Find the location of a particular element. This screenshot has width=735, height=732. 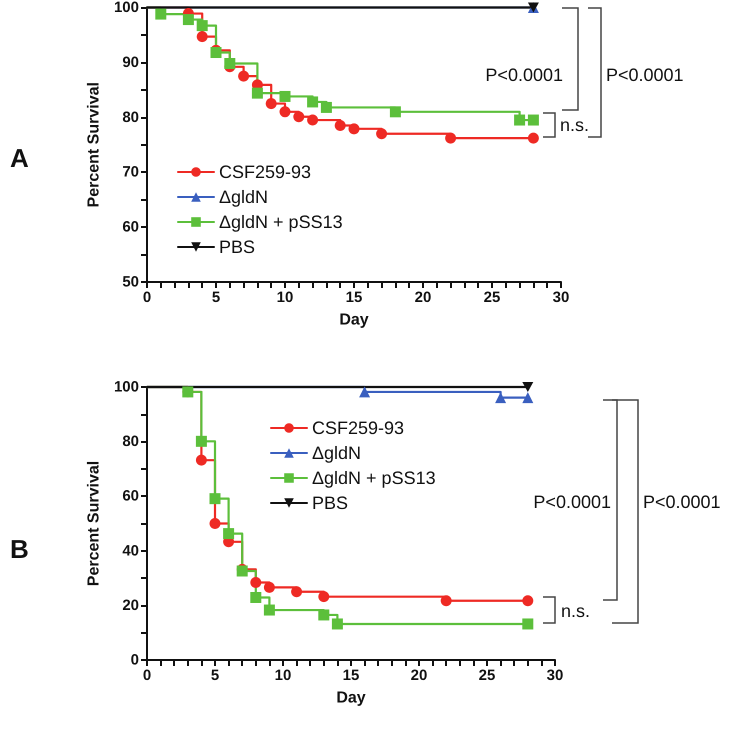

text: B is located at coordinates (19, 549).